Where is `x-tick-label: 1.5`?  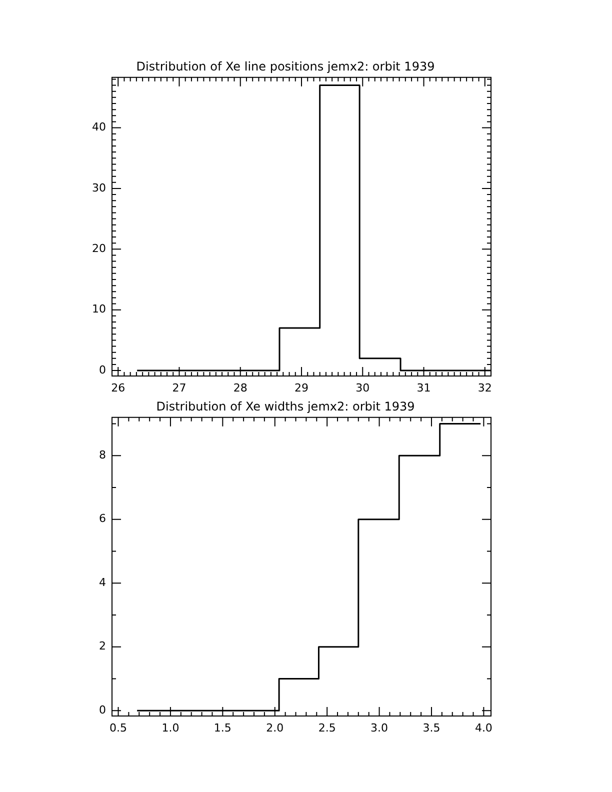
x-tick-label: 1.5 is located at coordinates (223, 727).